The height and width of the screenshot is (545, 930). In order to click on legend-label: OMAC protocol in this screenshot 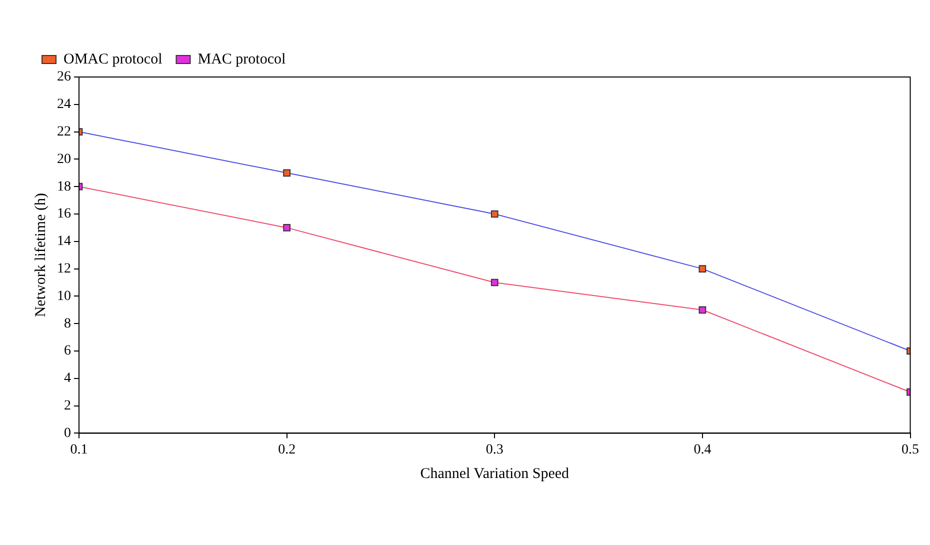, I will do `click(113, 59)`.